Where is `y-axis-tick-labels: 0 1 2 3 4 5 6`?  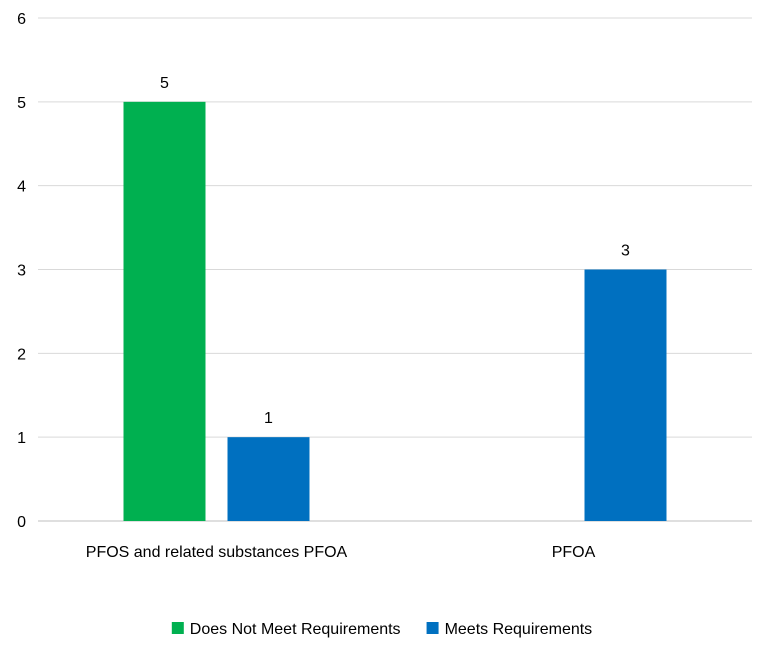
y-axis-tick-labels: 0 1 2 3 4 5 6 is located at coordinates (21, 271).